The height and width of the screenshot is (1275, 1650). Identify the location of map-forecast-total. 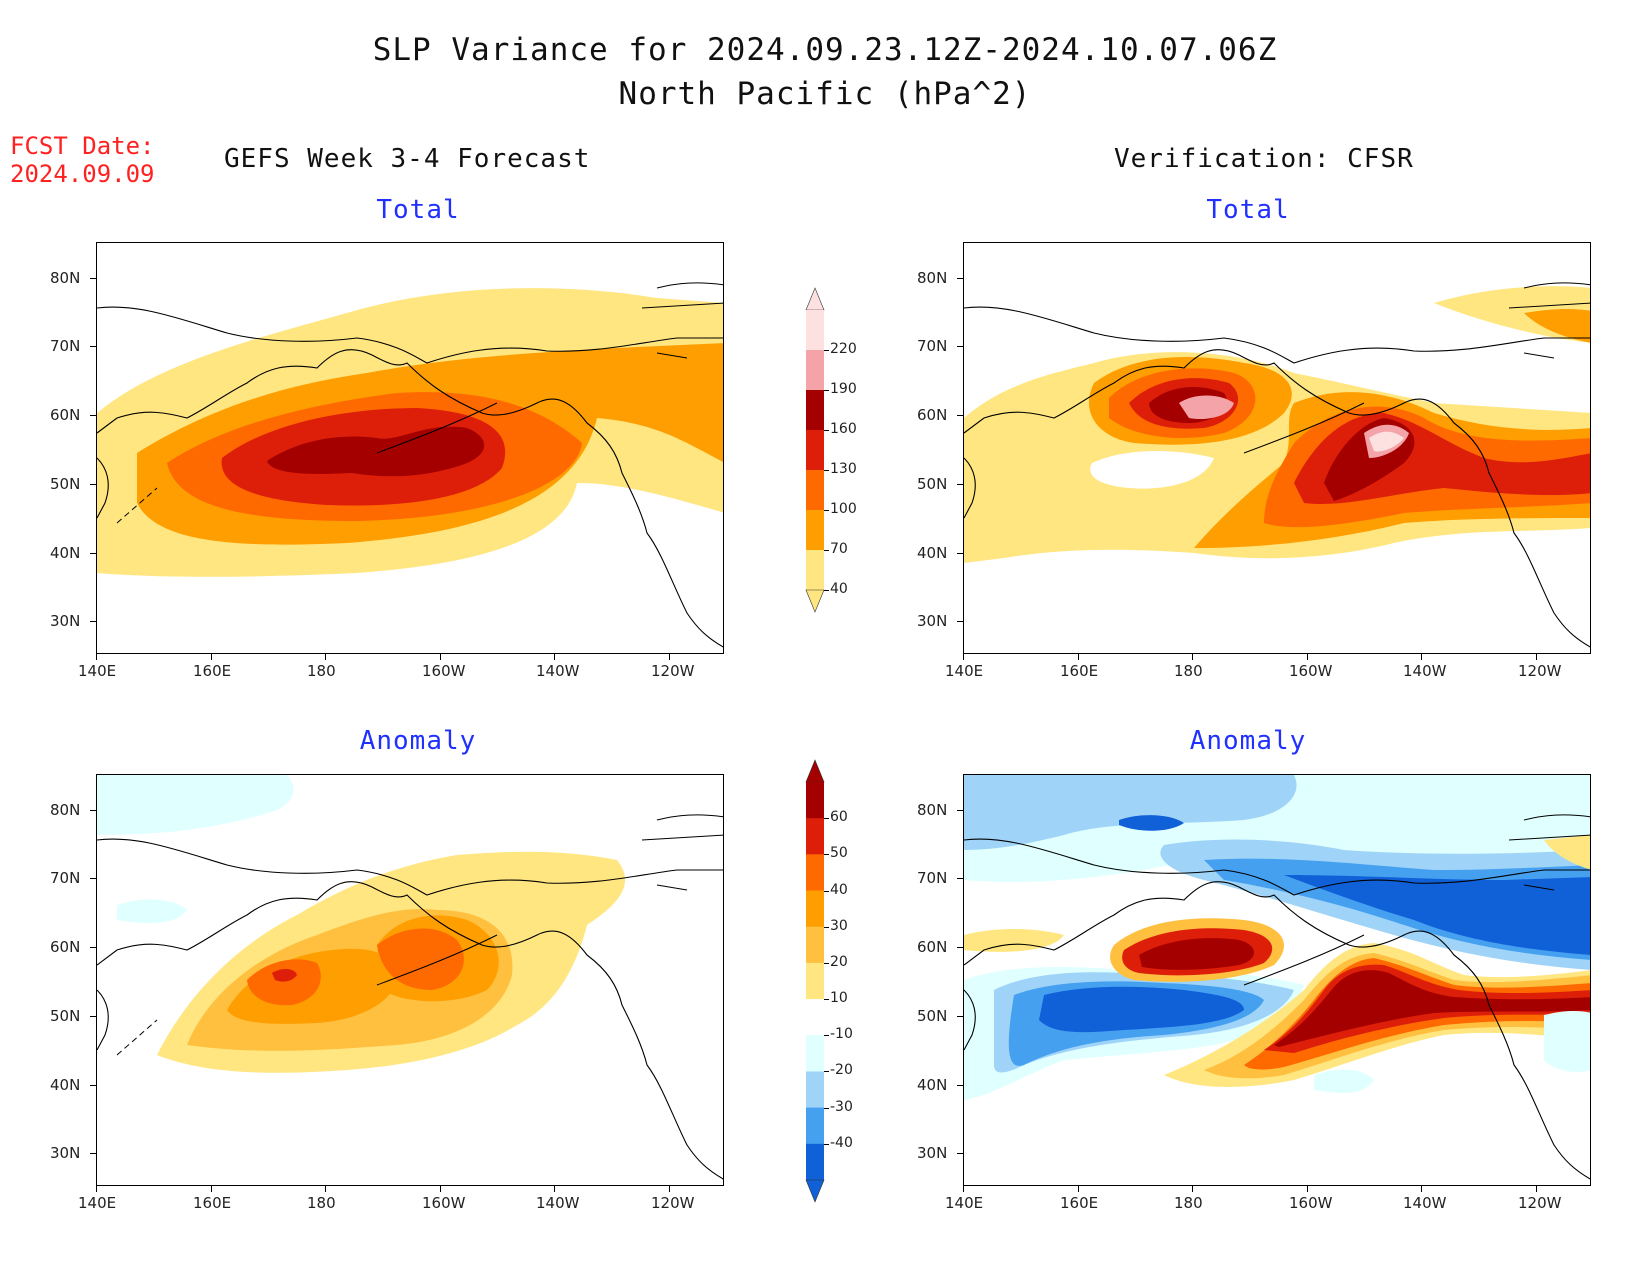
(410, 448).